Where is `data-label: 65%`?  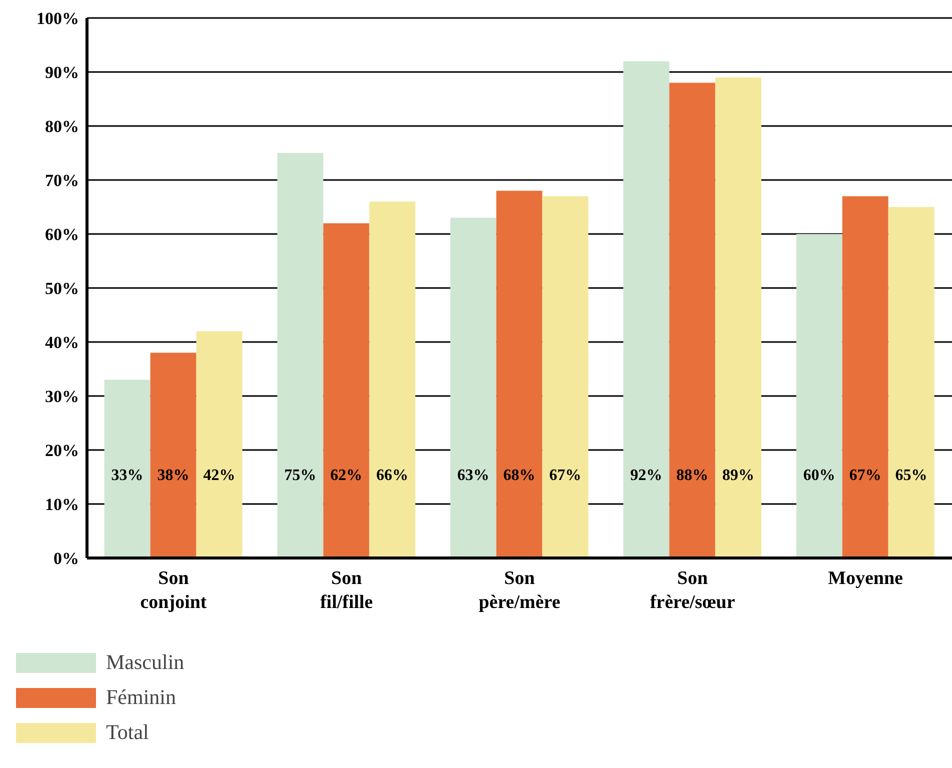 data-label: 65% is located at coordinates (911, 475).